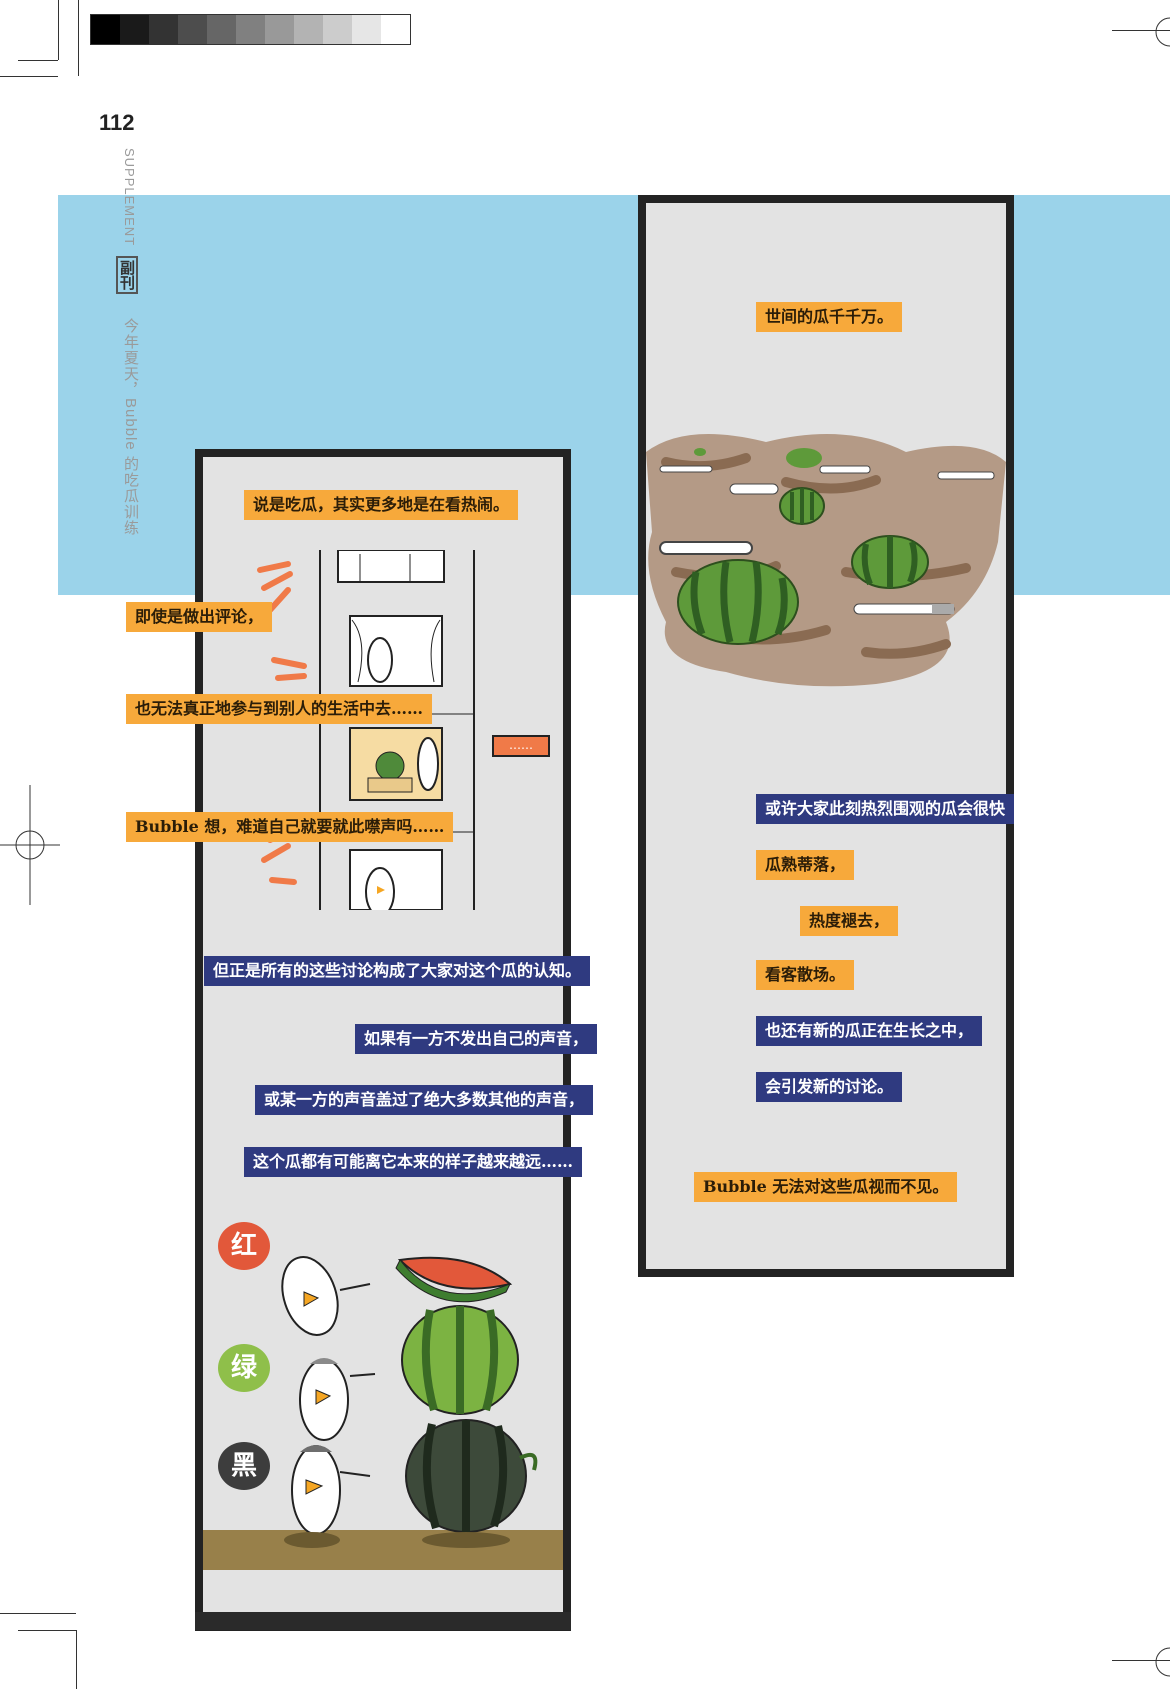 The image size is (1170, 1689). Describe the element at coordinates (129, 197) in the screenshot. I see `section-label-en: SUPPLEMENT` at that location.